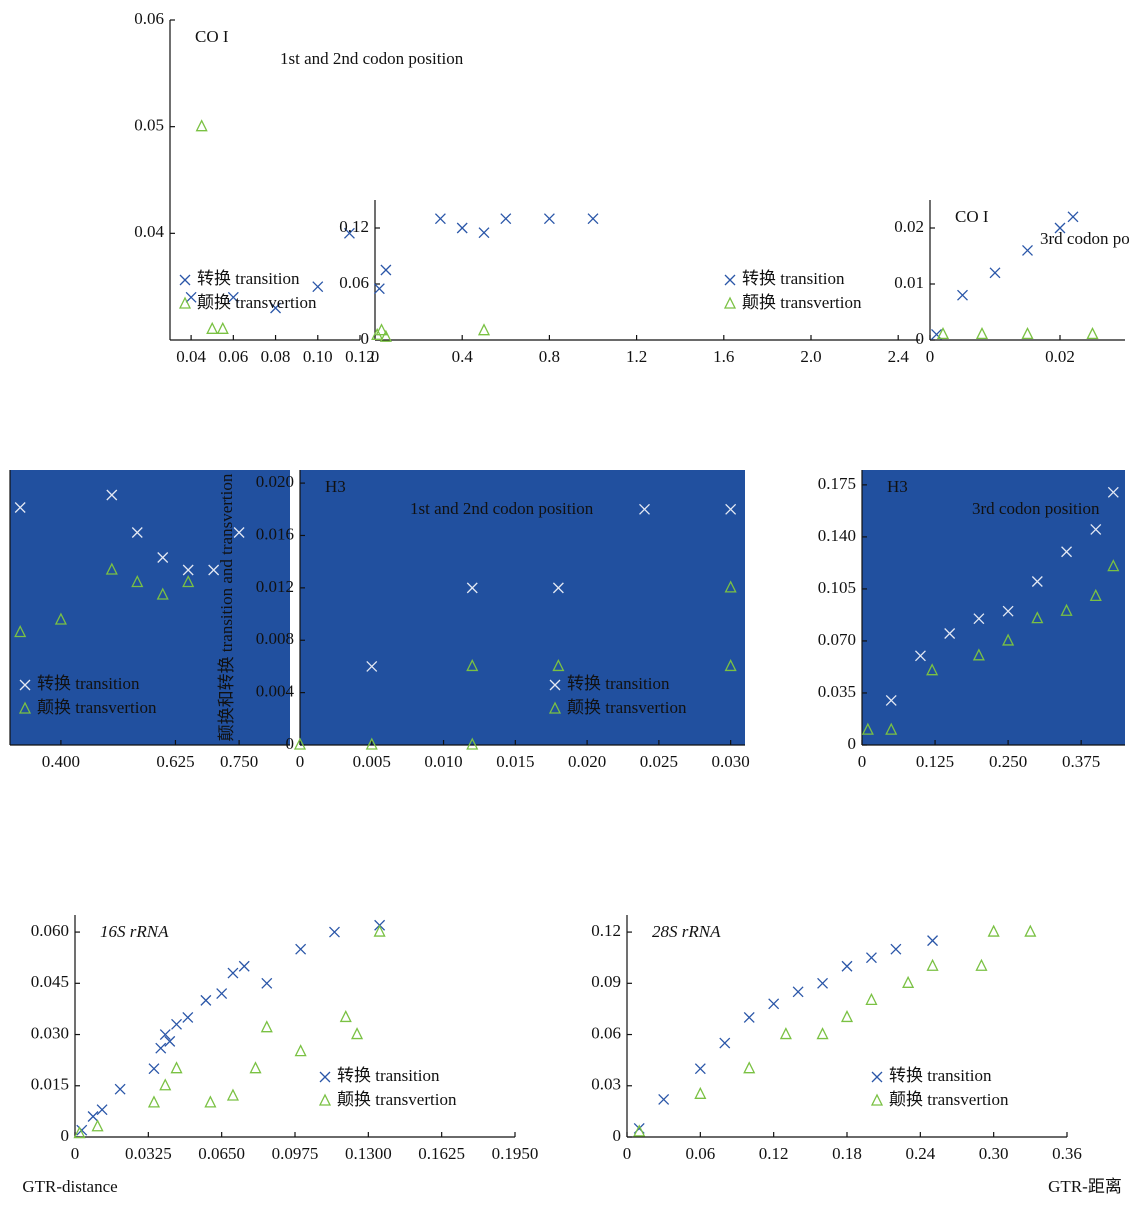 This screenshot has width=1129, height=1206. Describe the element at coordinates (441, 1153) in the screenshot. I see `x-tick-label: 0.1625` at that location.